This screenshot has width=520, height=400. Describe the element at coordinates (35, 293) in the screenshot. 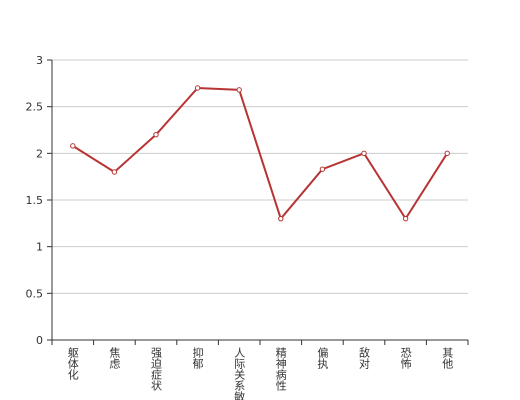

I see `y-tick-label: 0.5` at that location.